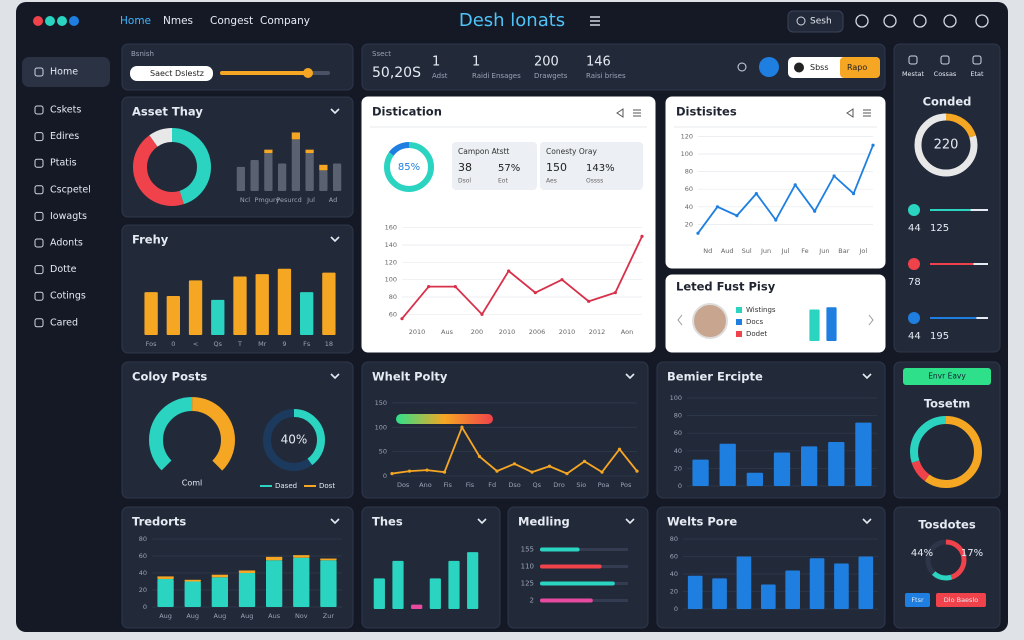  I want to click on toggle-text: Sbss, so click(819, 67).